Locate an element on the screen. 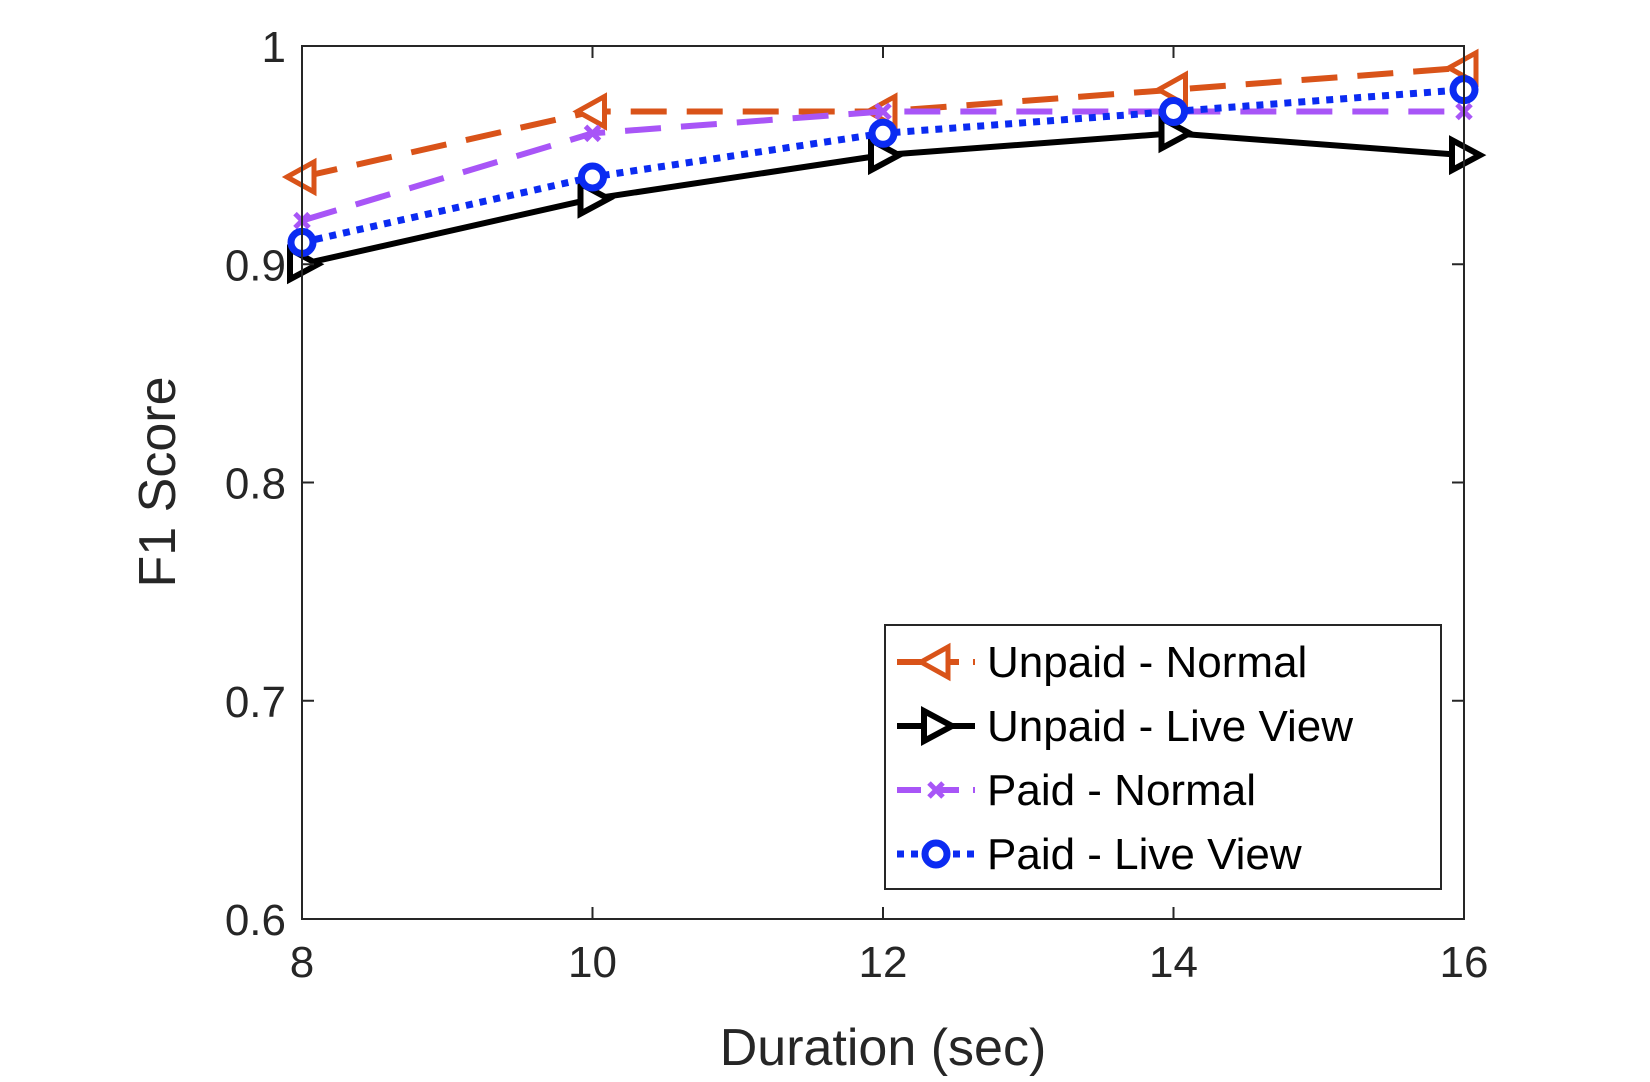 The image size is (1650, 1082). legend-label: Paid - Normal is located at coordinates (1121, 790).